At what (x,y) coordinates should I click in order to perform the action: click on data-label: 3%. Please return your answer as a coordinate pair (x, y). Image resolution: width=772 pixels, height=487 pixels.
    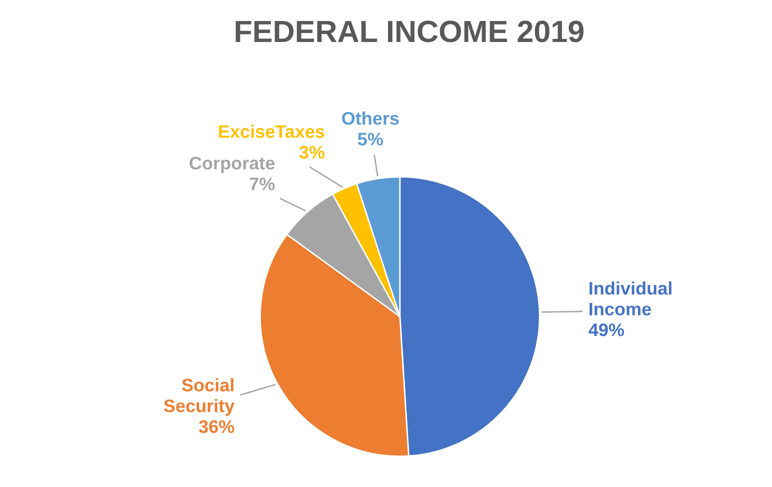
    Looking at the image, I should click on (312, 152).